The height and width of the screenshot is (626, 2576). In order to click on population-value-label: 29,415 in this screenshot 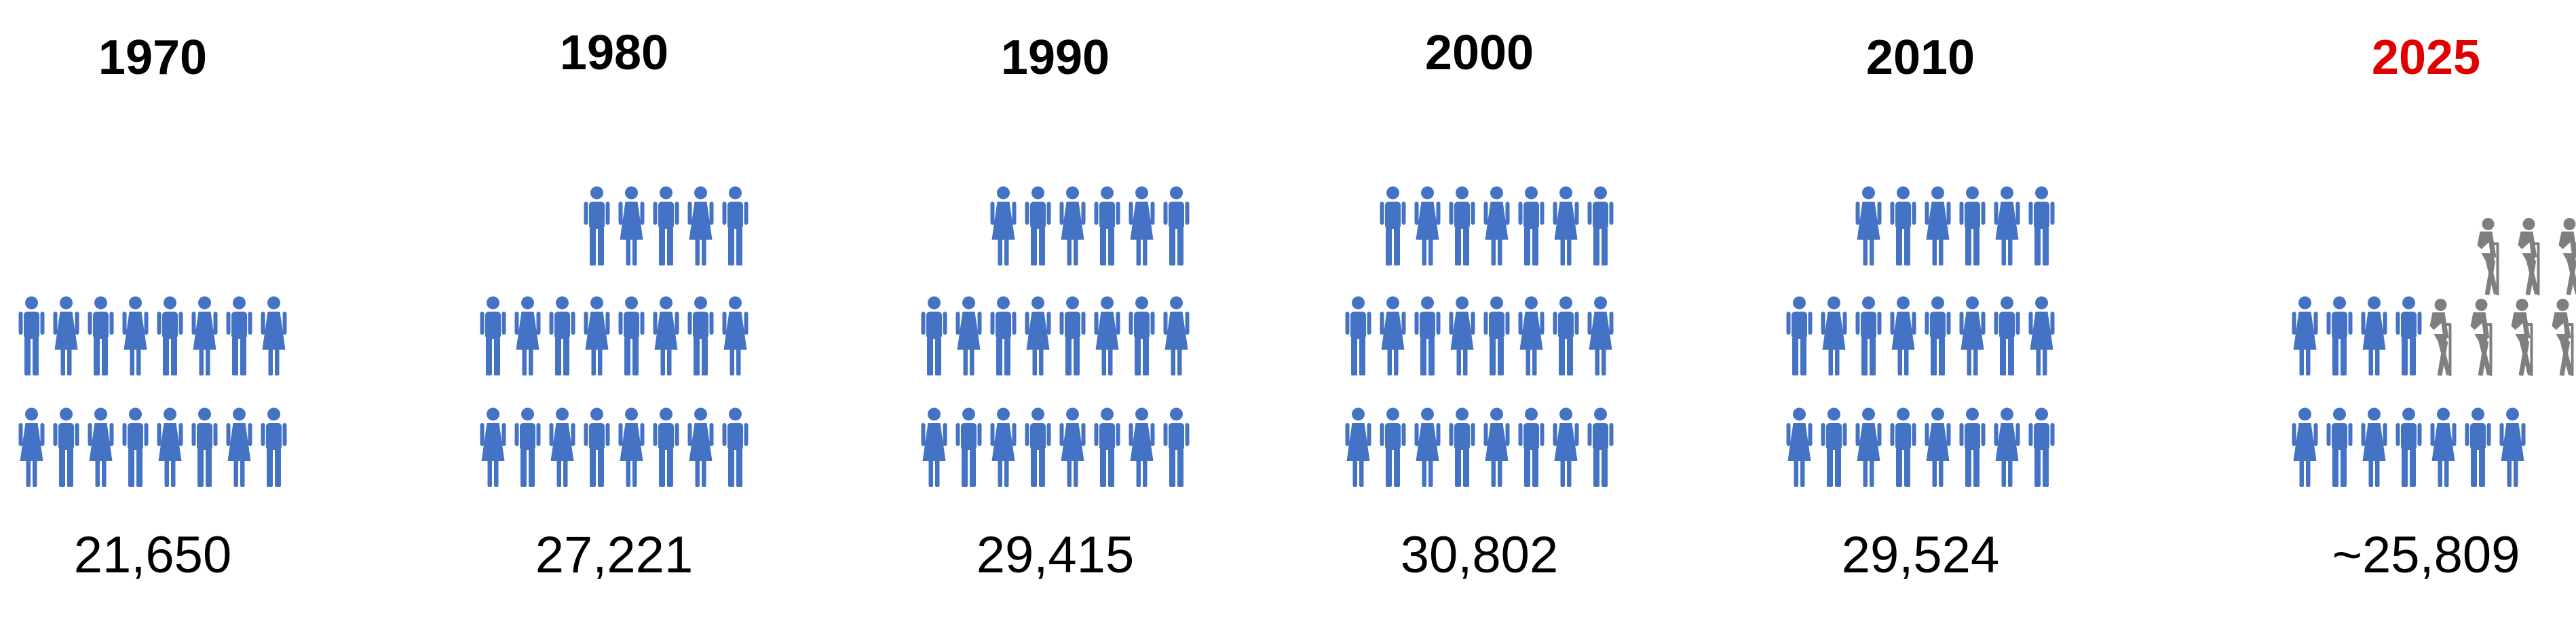, I will do `click(1055, 555)`.